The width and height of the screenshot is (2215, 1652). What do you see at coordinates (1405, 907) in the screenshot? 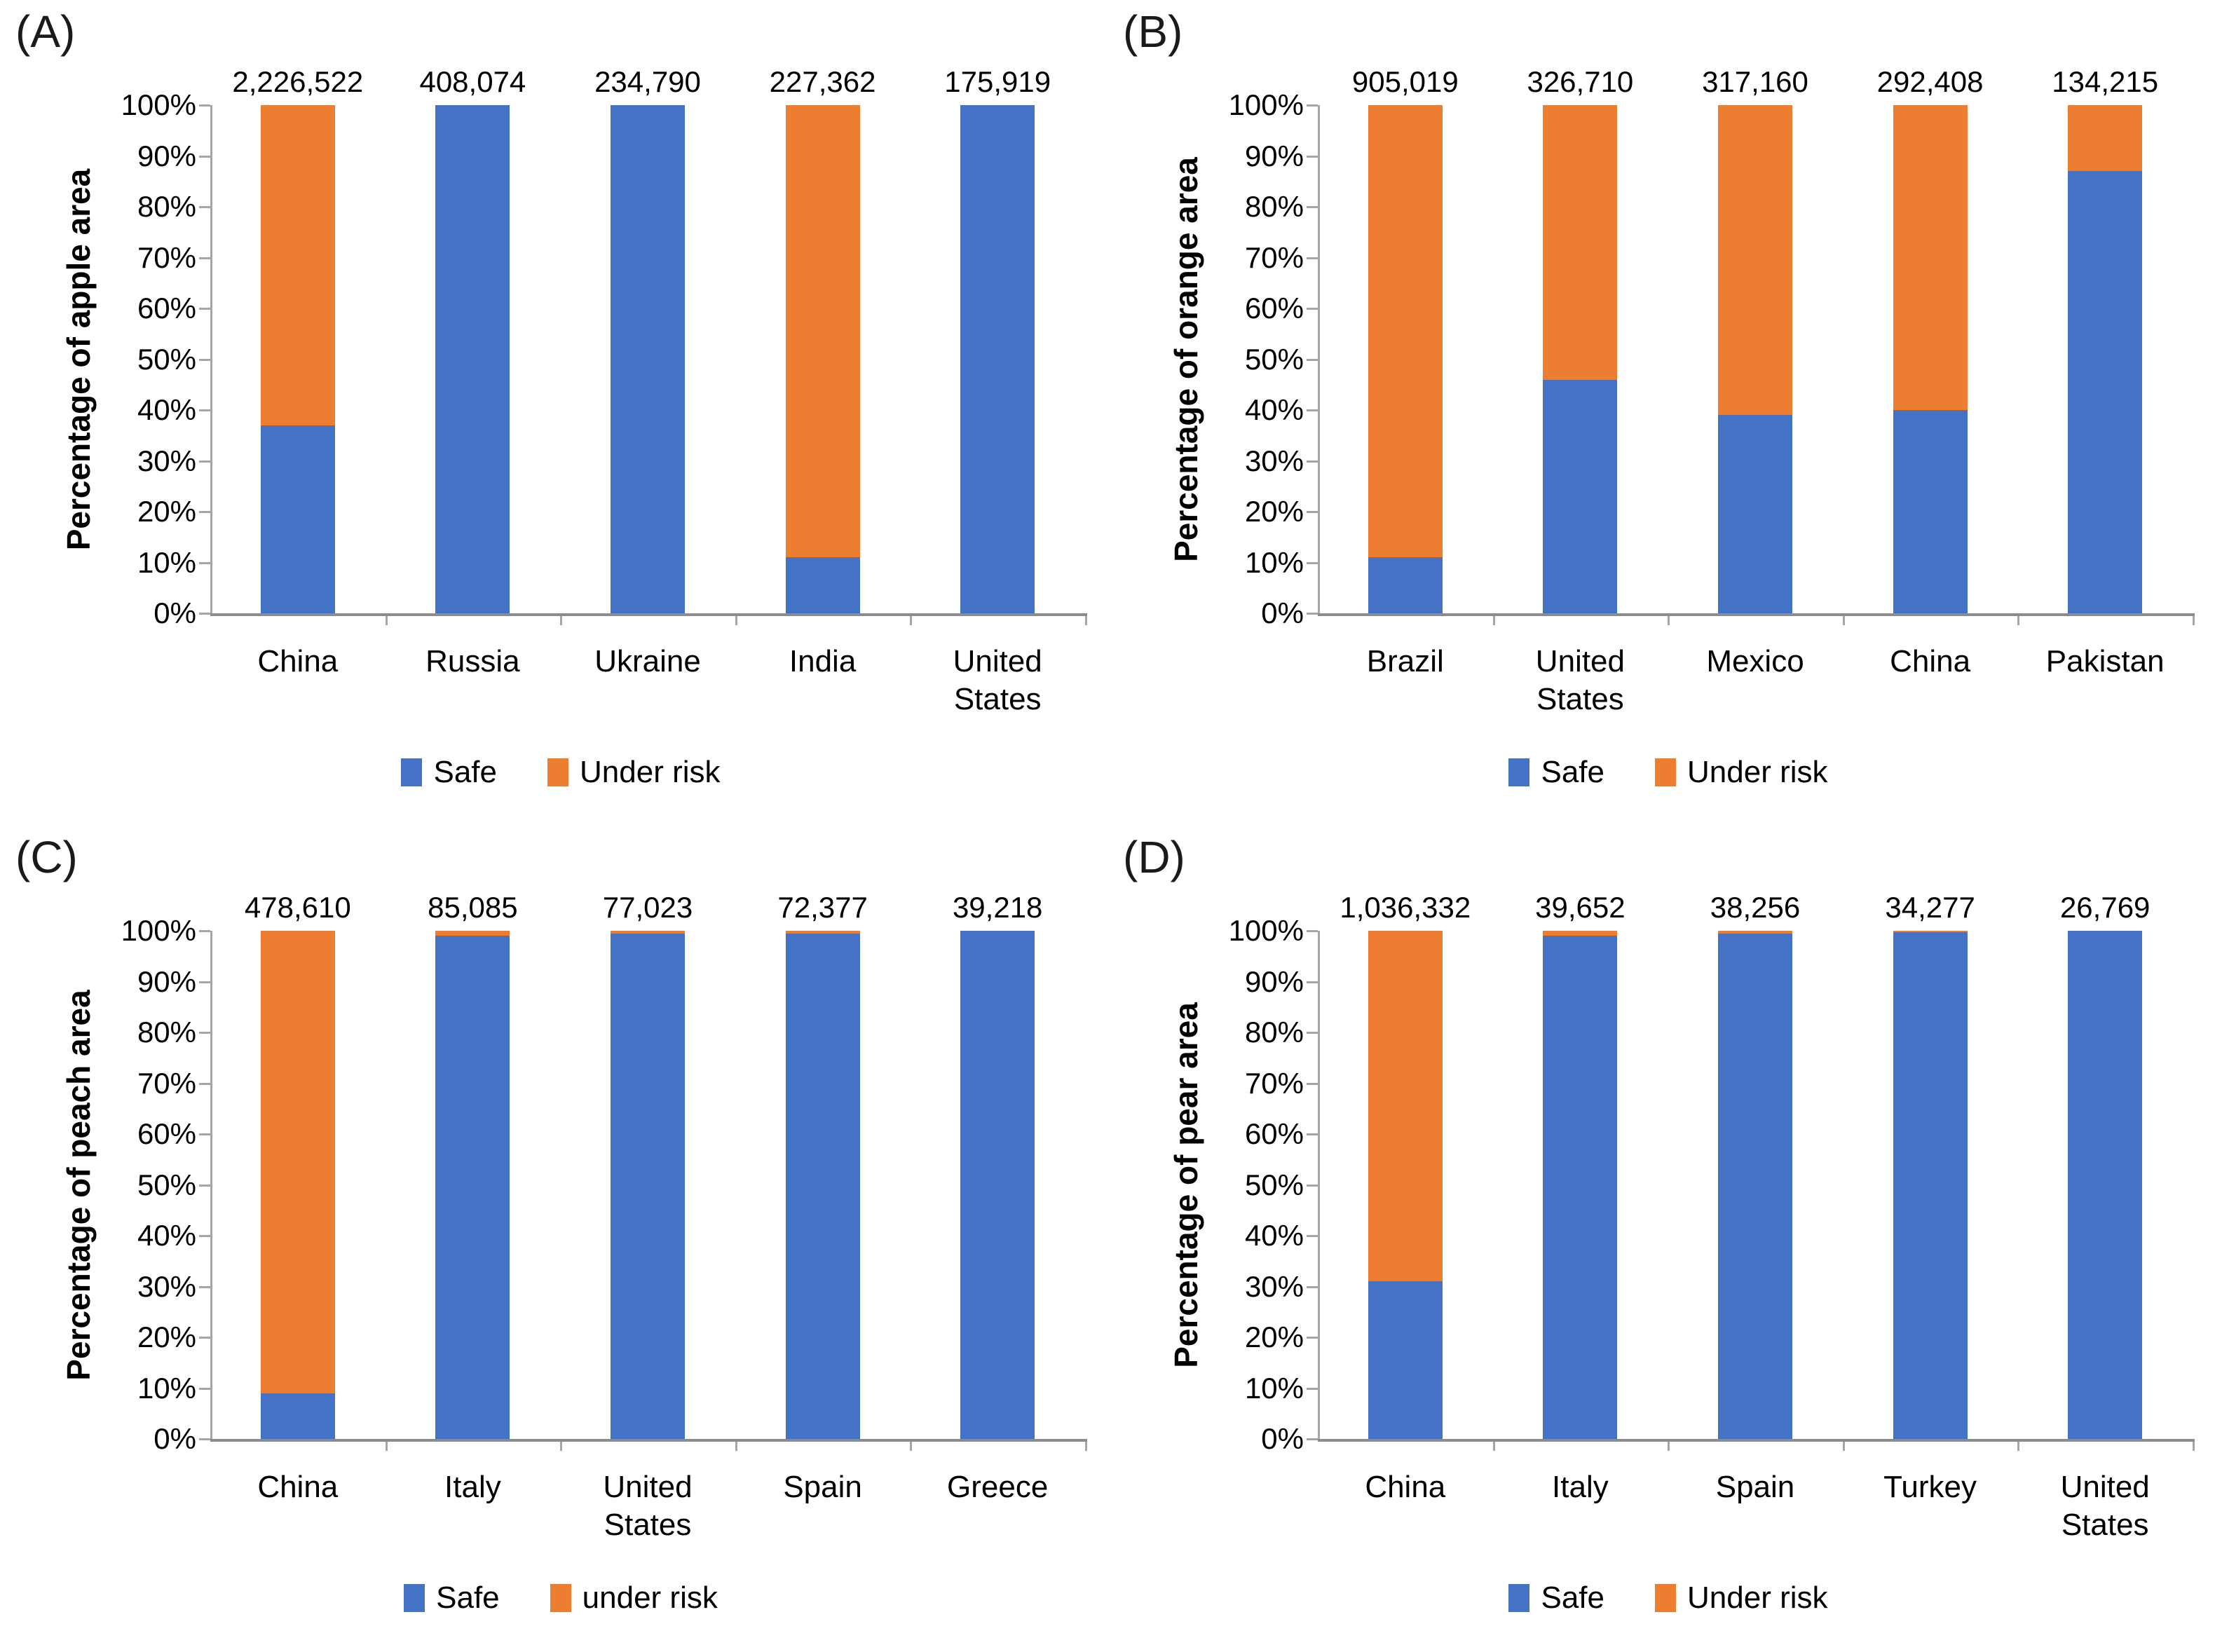
I see `bar-total-label: 1,036,332` at bounding box center [1405, 907].